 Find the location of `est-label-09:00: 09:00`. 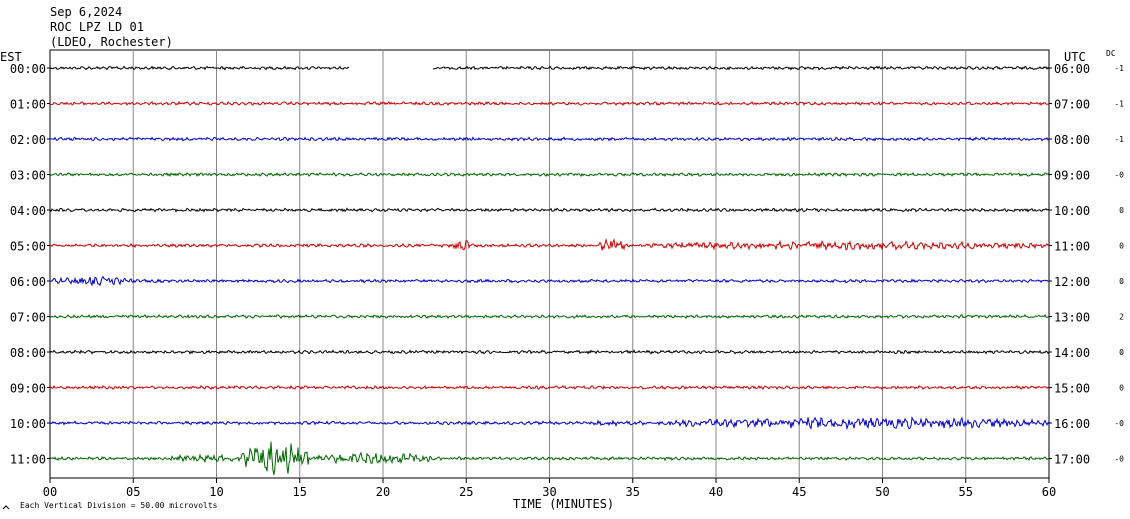

est-label-09:00: 09:00 is located at coordinates (28, 389).